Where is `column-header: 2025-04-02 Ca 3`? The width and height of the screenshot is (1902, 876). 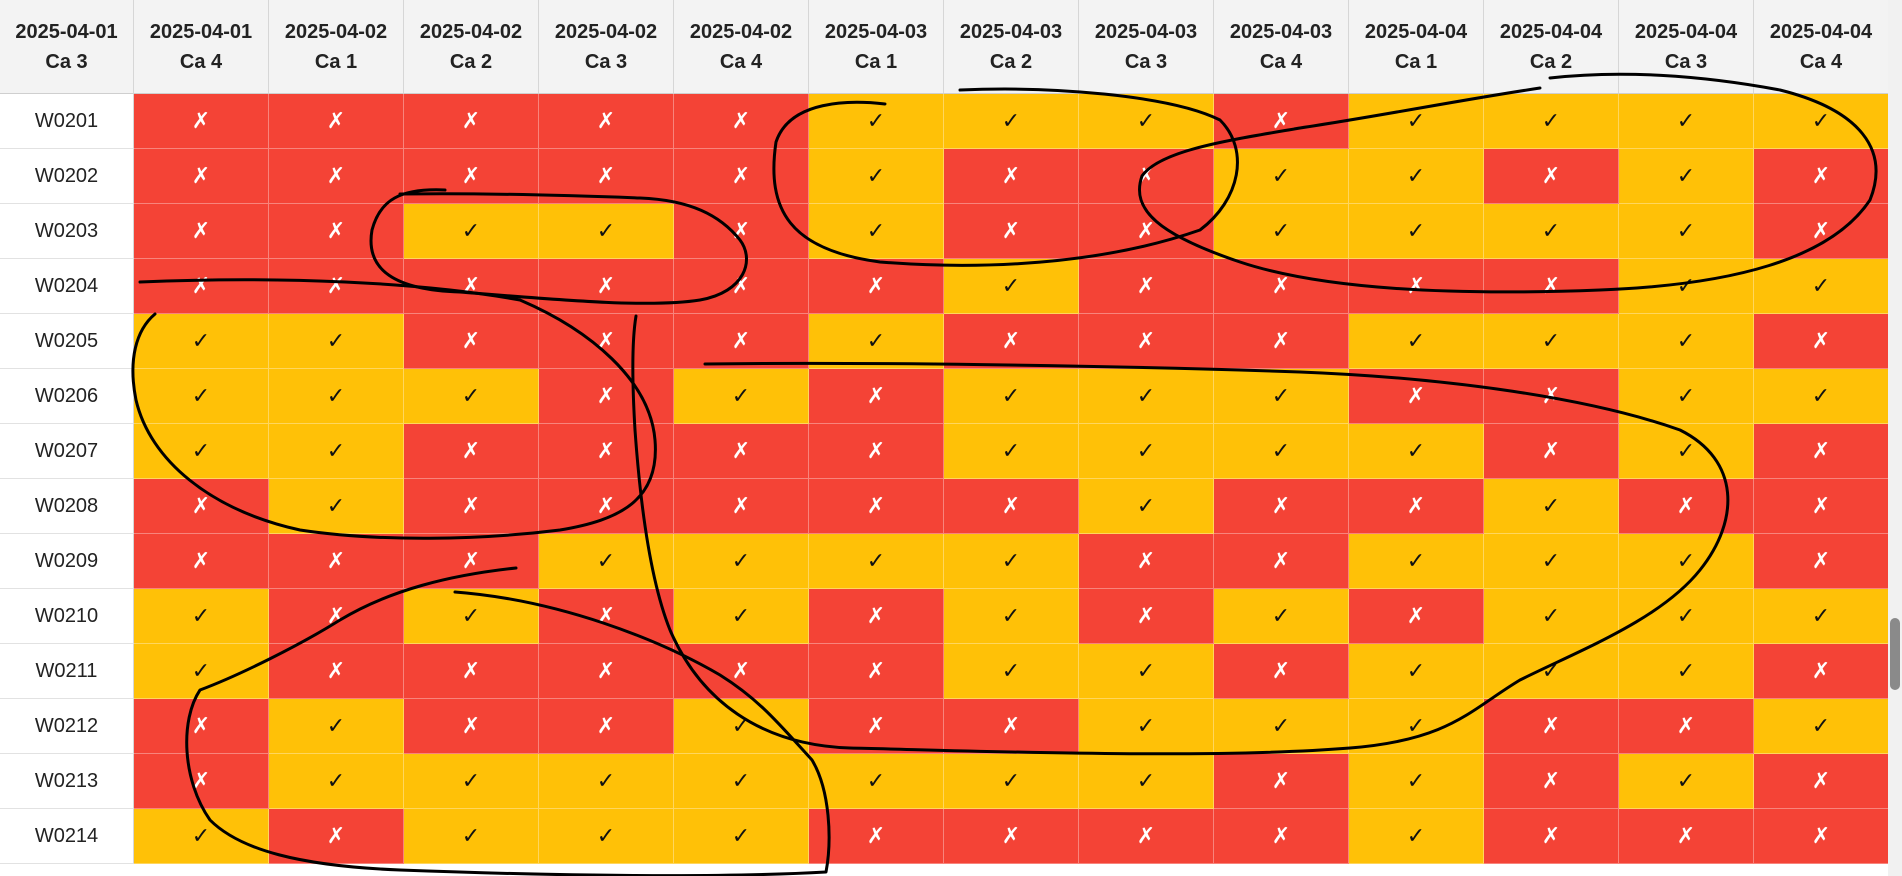 column-header: 2025-04-02 Ca 3 is located at coordinates (606, 47).